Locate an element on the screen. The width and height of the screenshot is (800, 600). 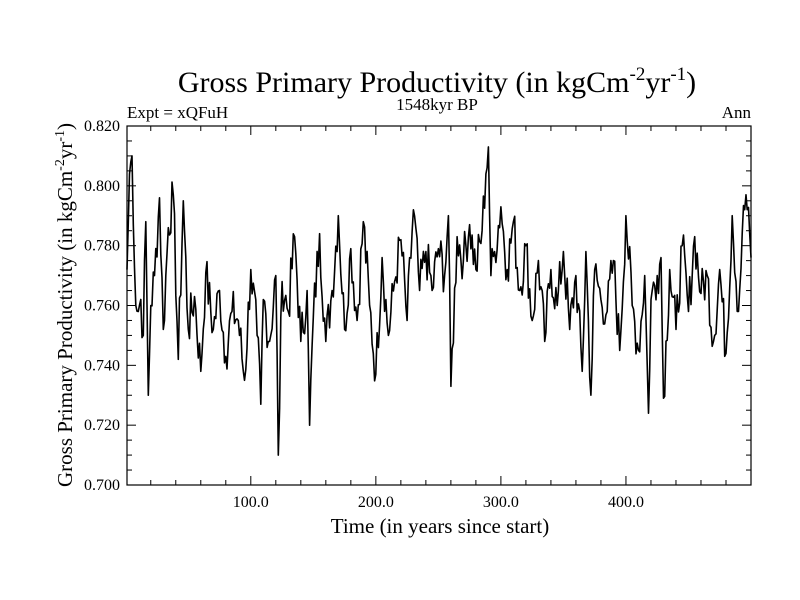
x-tick-label: 400.0 is located at coordinates (626, 502).